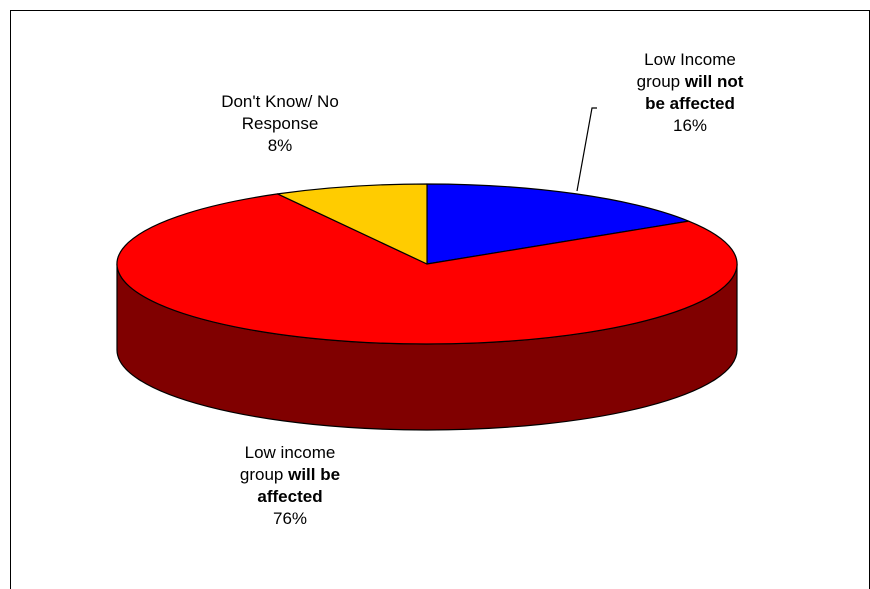  What do you see at coordinates (280, 145) in the screenshot?
I see `value-dont-know: 8%` at bounding box center [280, 145].